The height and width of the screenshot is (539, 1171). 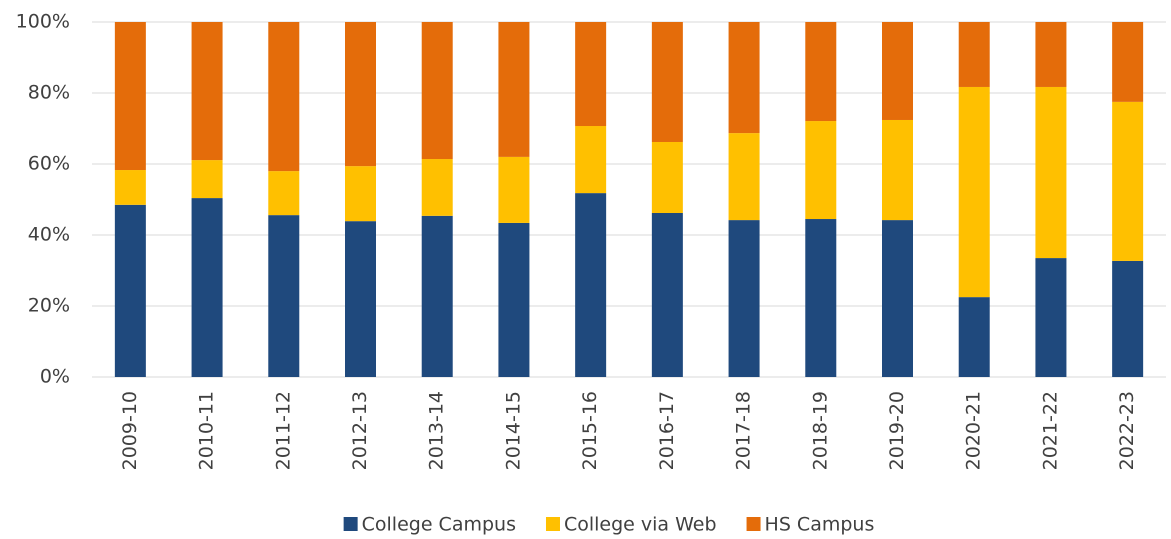 What do you see at coordinates (49, 93) in the screenshot?
I see `y-tick-label: 80%` at bounding box center [49, 93].